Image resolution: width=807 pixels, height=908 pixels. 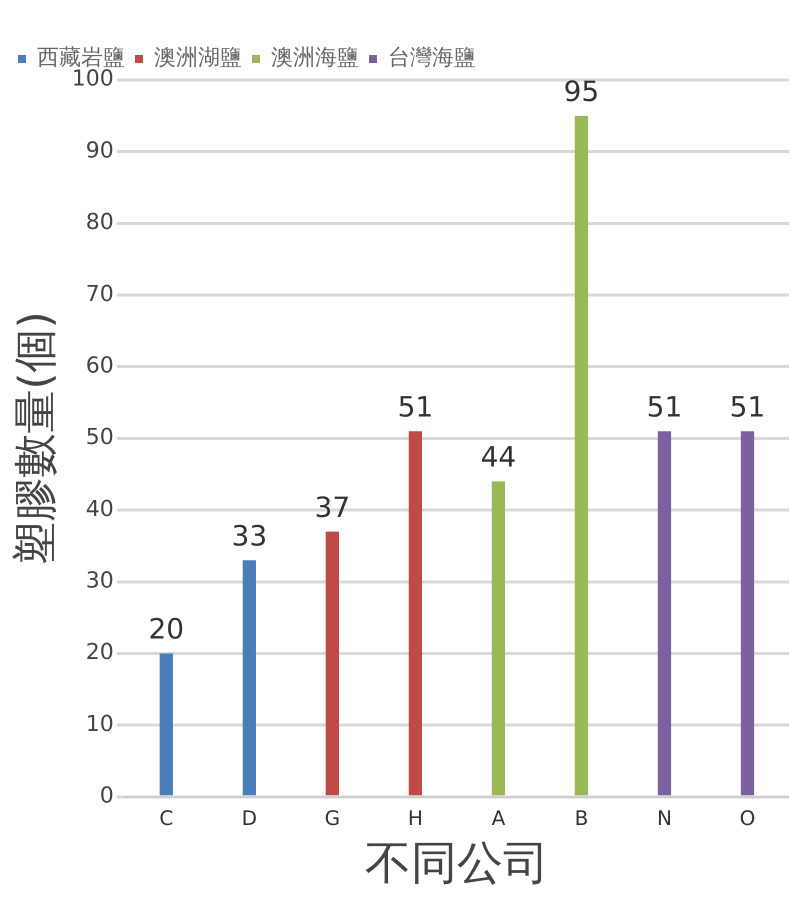 What do you see at coordinates (100, 294) in the screenshot?
I see `y-tick-label: 70` at bounding box center [100, 294].